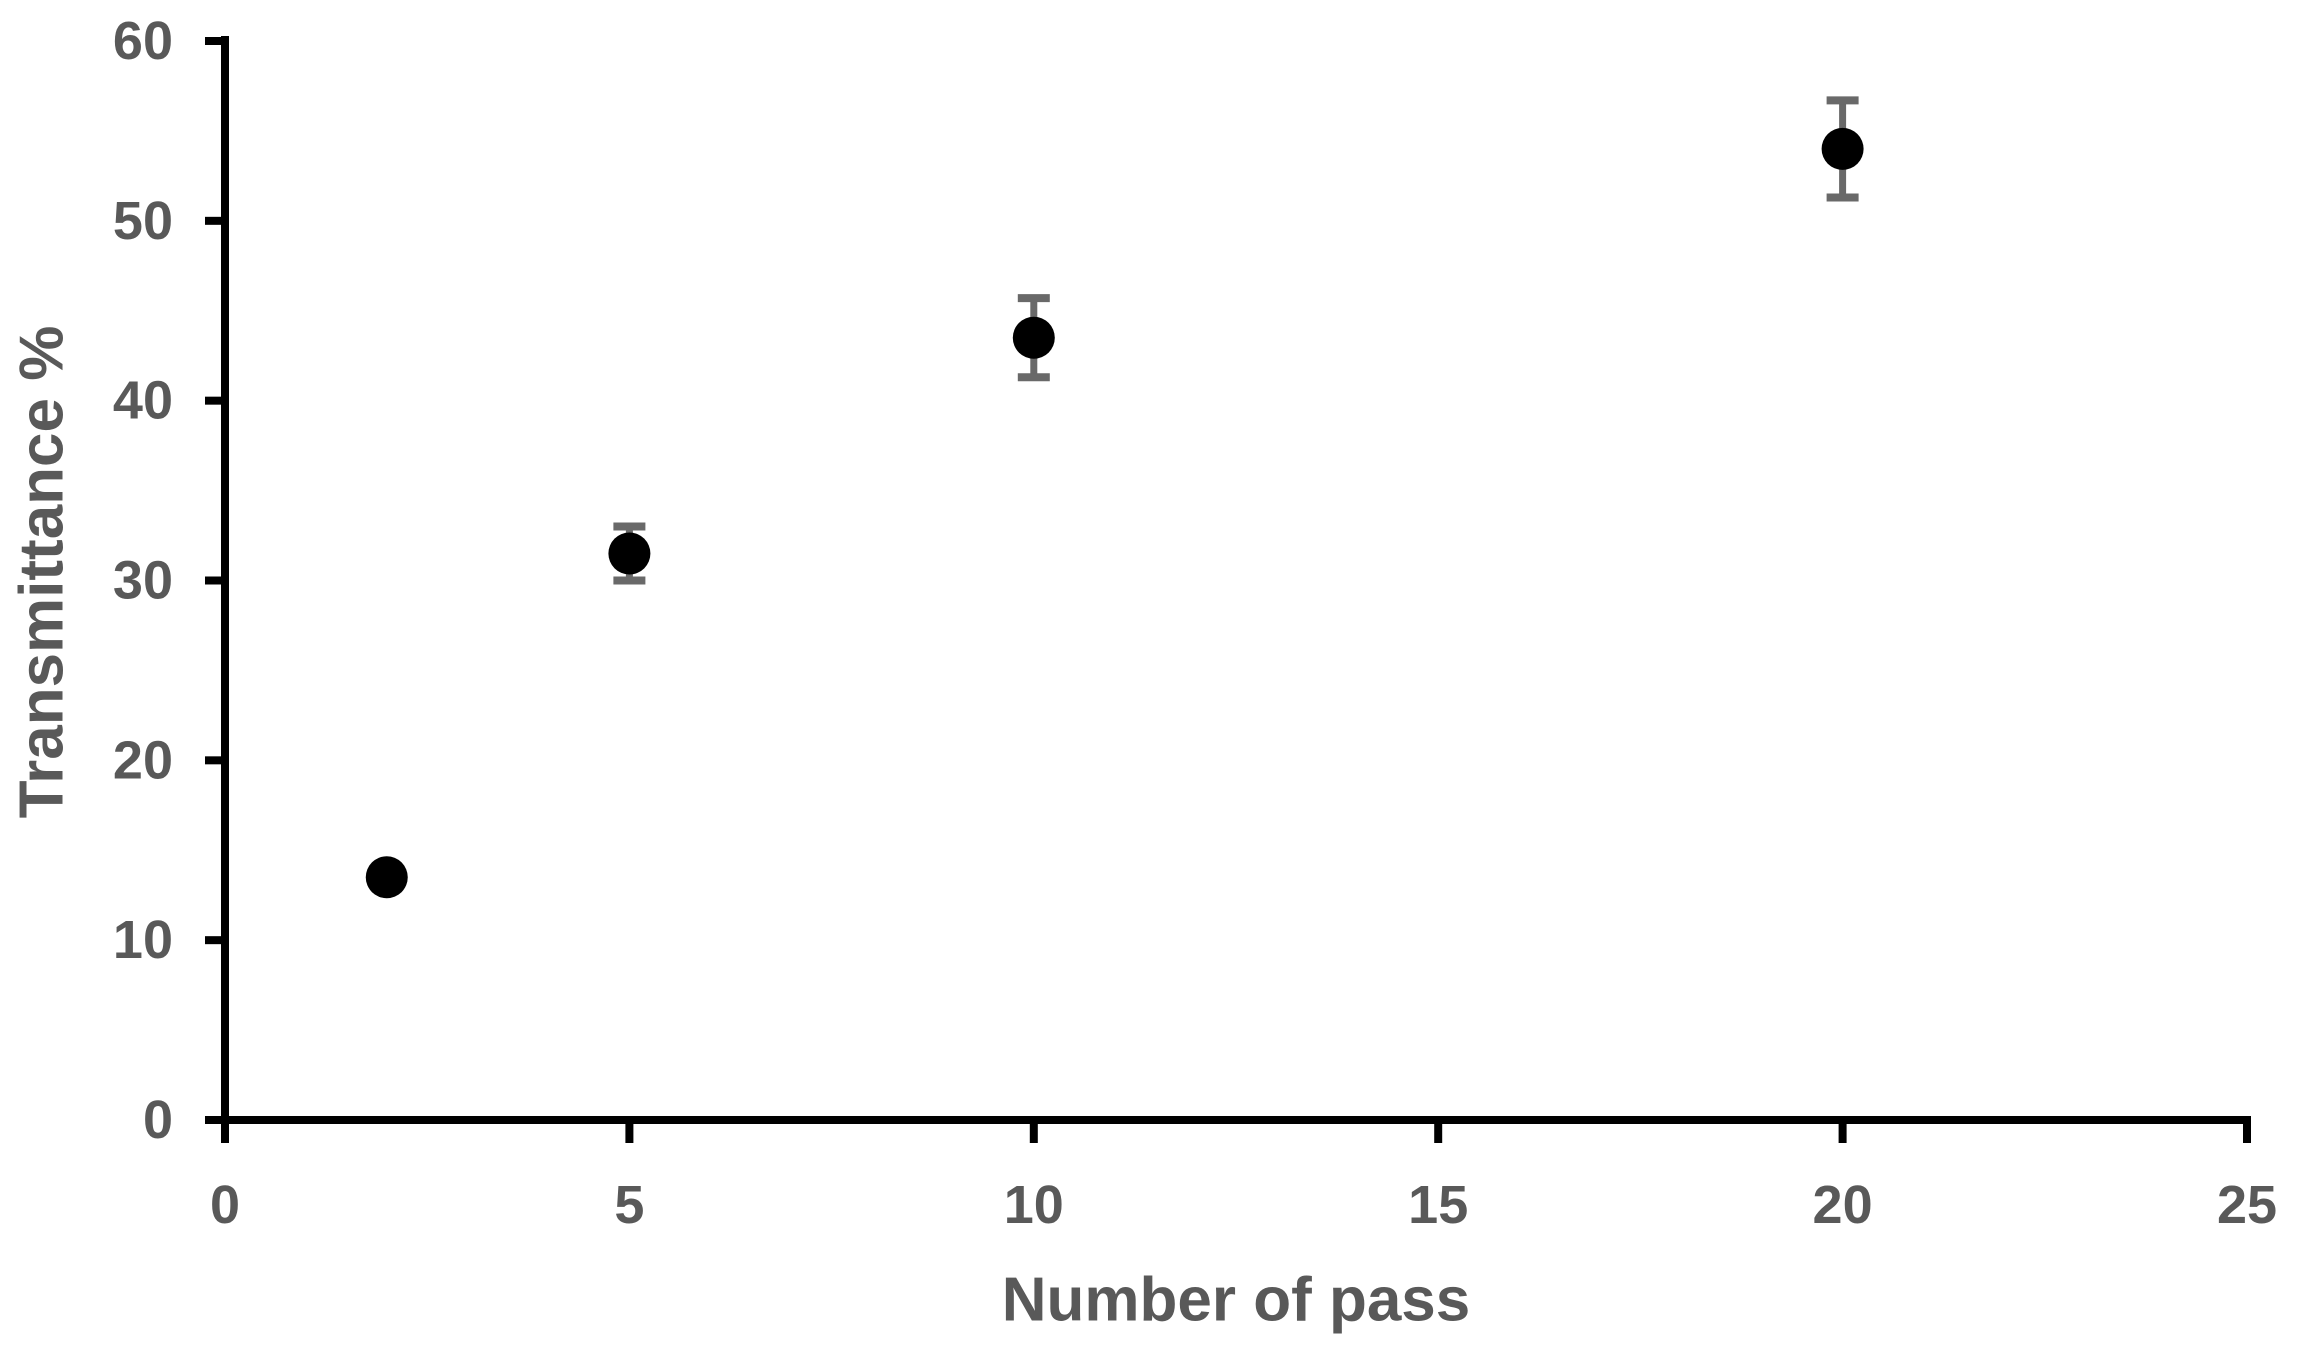 Image resolution: width=2299 pixels, height=1353 pixels. I want to click on x-axis-title: Number of pass, so click(1236, 1300).